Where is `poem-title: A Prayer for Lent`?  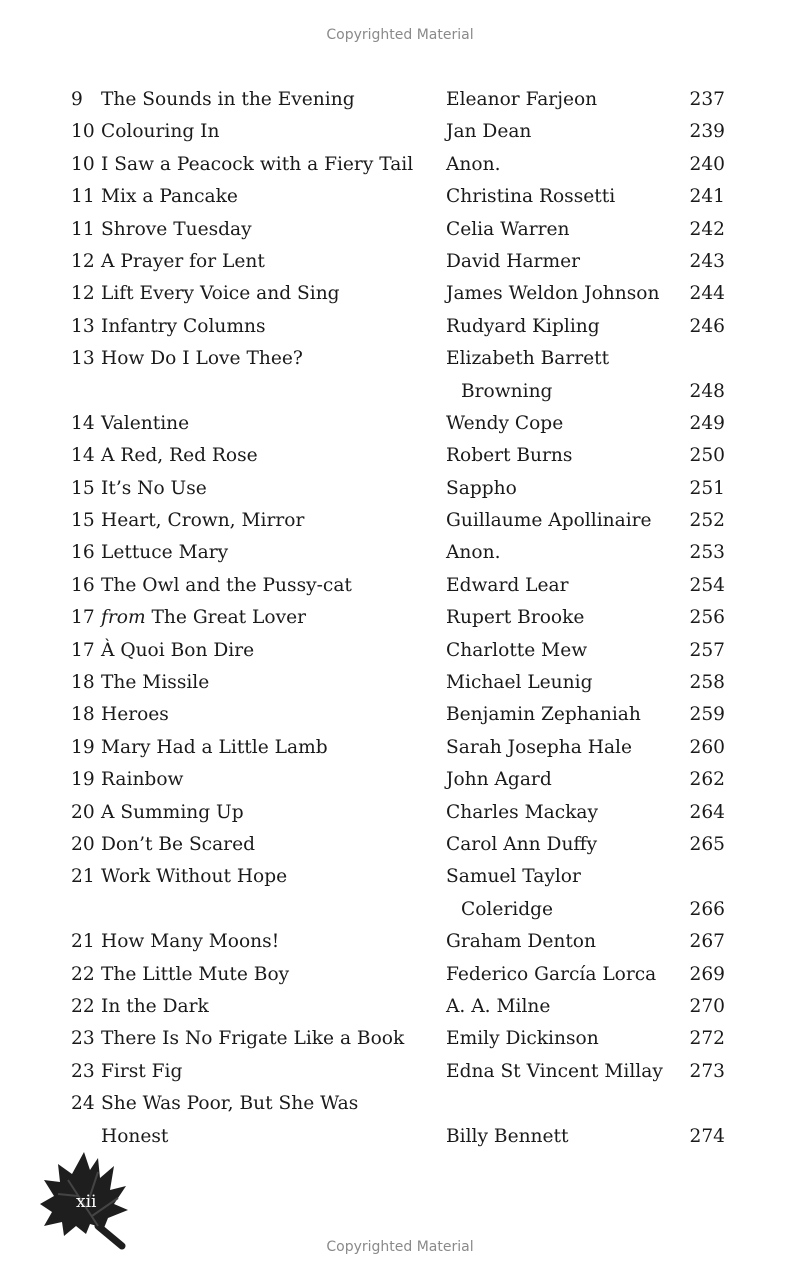
poem-title: A Prayer for Lent is located at coordinates (183, 262).